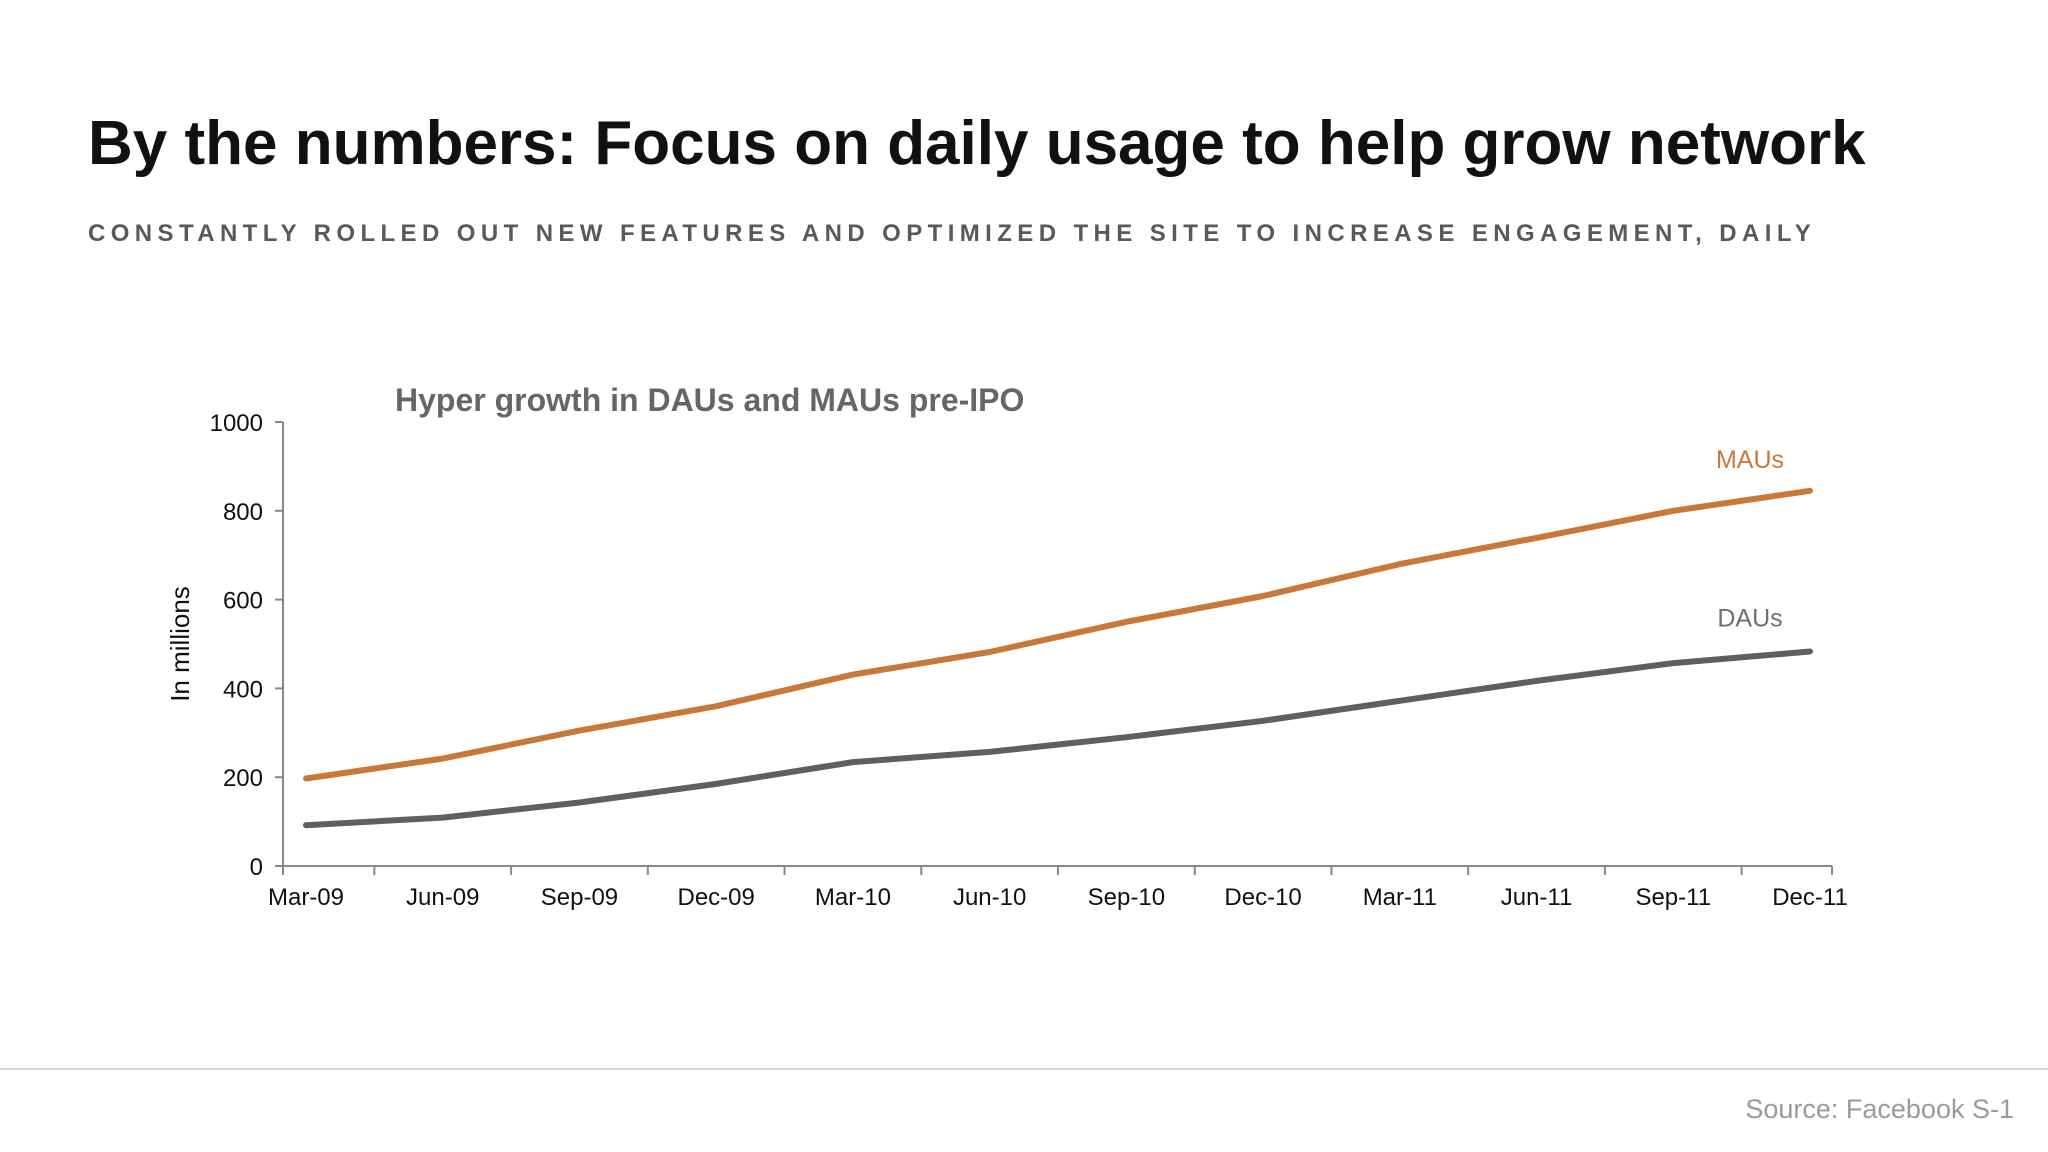 This screenshot has height=1152, width=2048. I want to click on y-tick-label: 200, so click(243, 778).